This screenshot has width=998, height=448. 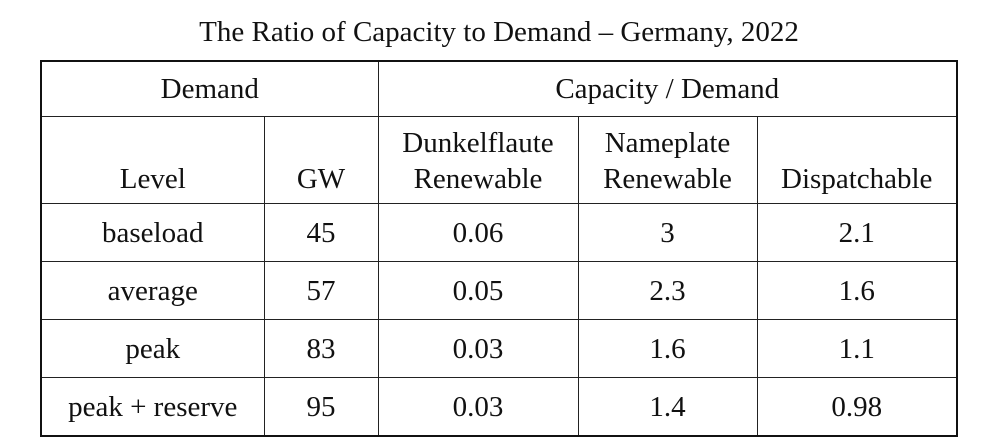 I want to click on dispatchable-cell: 1.6, so click(x=857, y=290).